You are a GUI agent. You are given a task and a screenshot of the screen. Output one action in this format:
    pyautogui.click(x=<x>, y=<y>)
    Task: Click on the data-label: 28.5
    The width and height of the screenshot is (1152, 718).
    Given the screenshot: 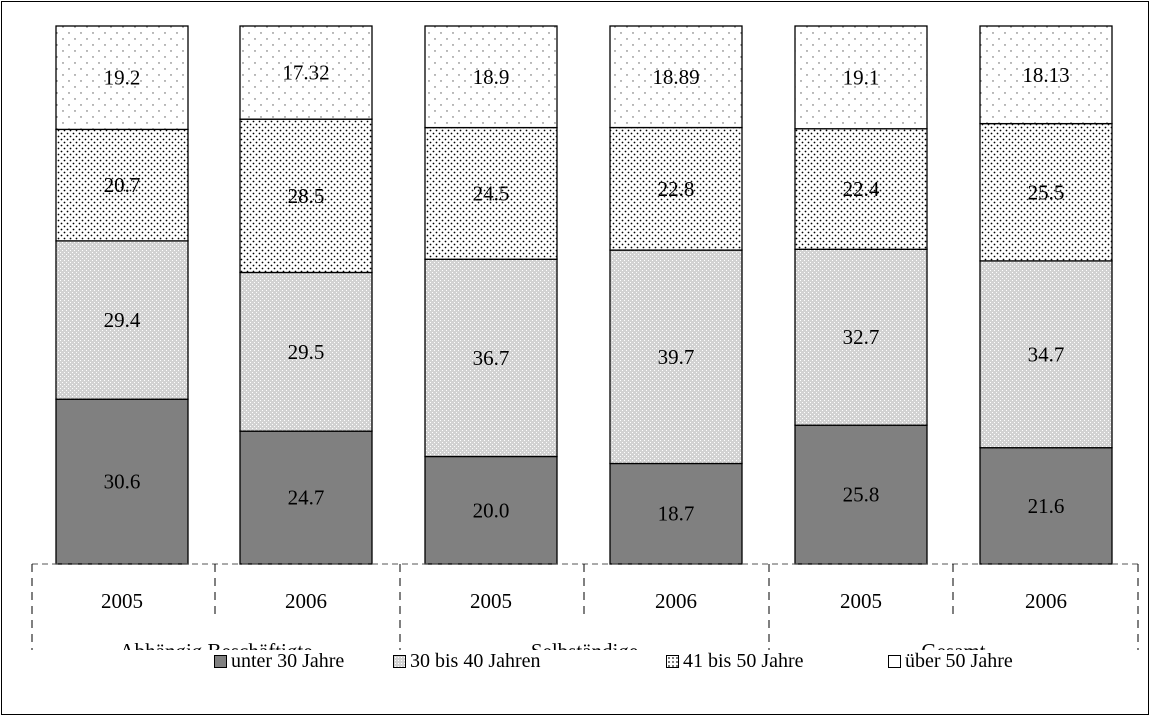 What is the action you would take?
    pyautogui.click(x=306, y=196)
    